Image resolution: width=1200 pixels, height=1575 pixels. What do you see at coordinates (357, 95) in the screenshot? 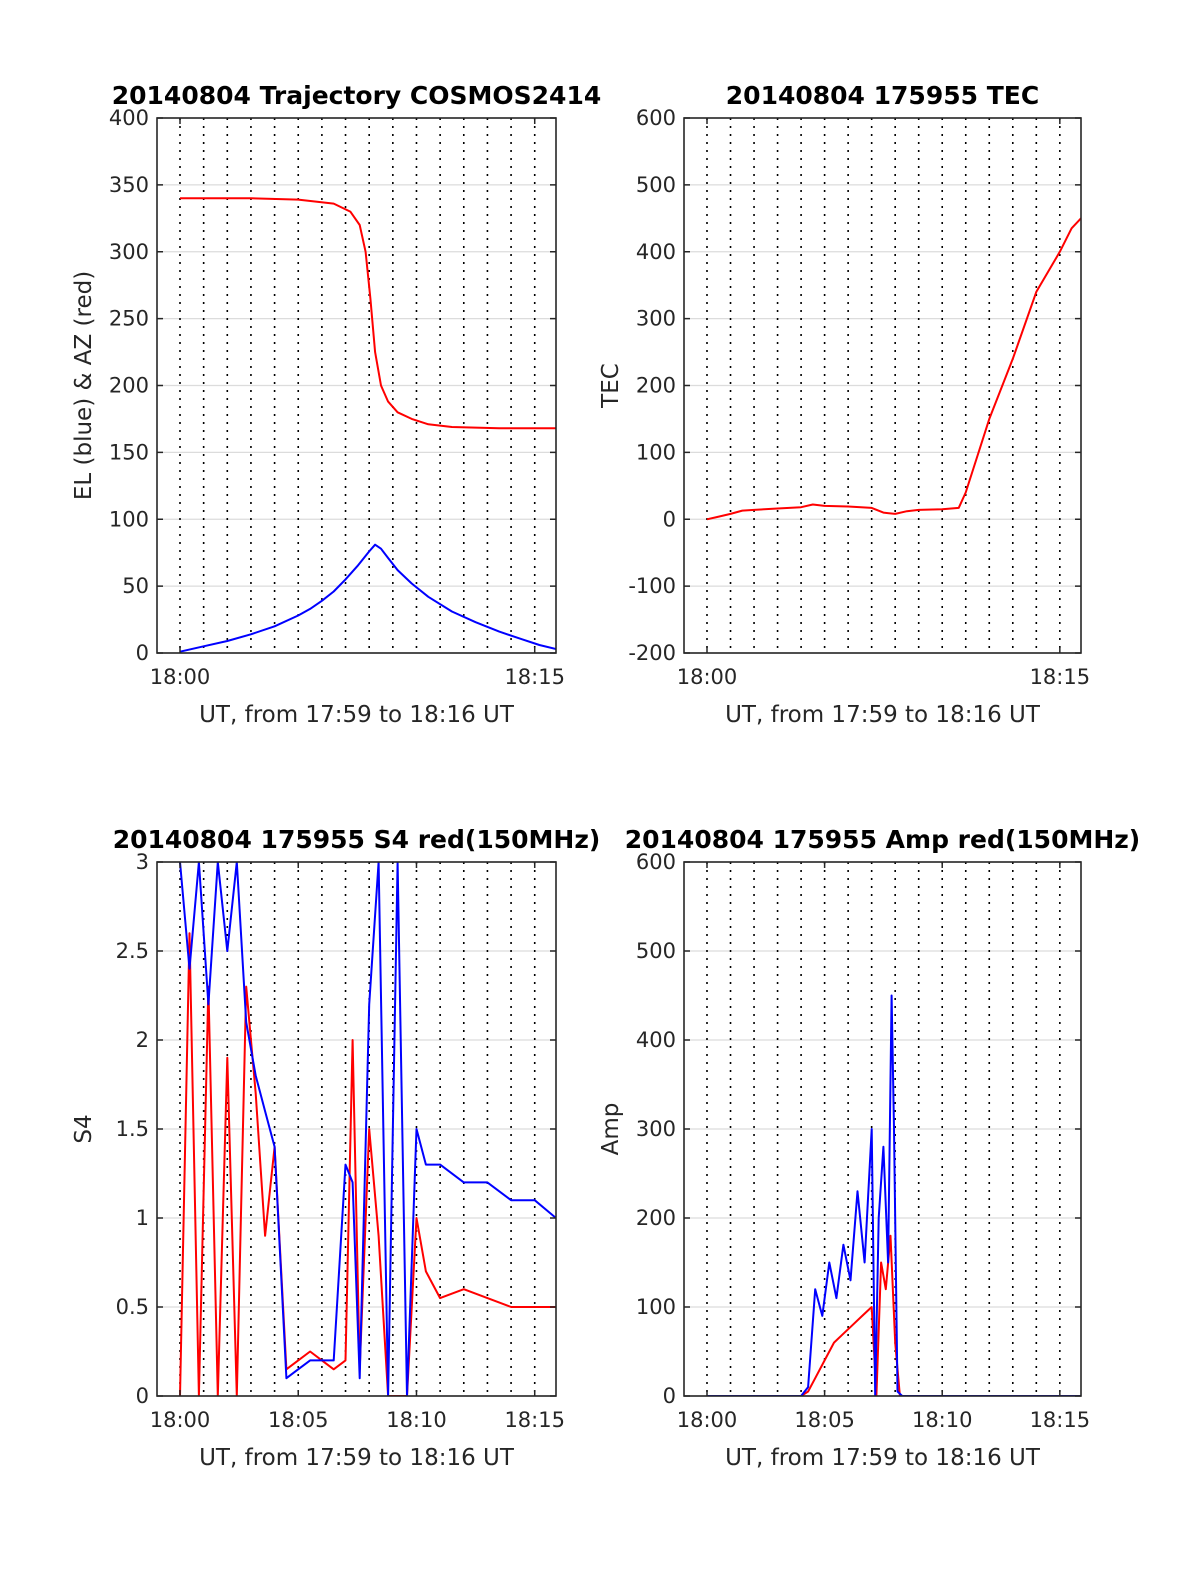
I see `chart-title: 20140804 Trajectory COSMOS2414` at bounding box center [357, 95].